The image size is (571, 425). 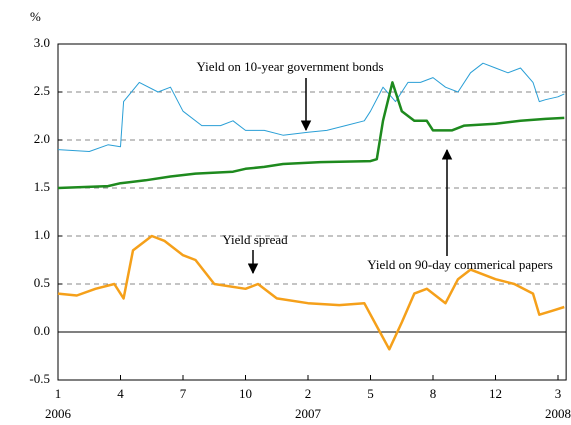 I want to click on annotation: Yield on 10-year government bonds, so click(x=289, y=66).